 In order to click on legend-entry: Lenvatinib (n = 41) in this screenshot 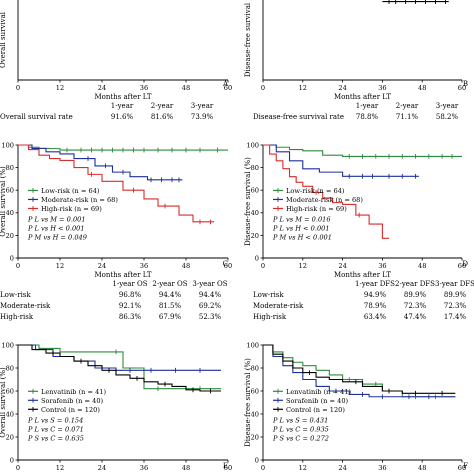, I will do `click(74, 392)`.